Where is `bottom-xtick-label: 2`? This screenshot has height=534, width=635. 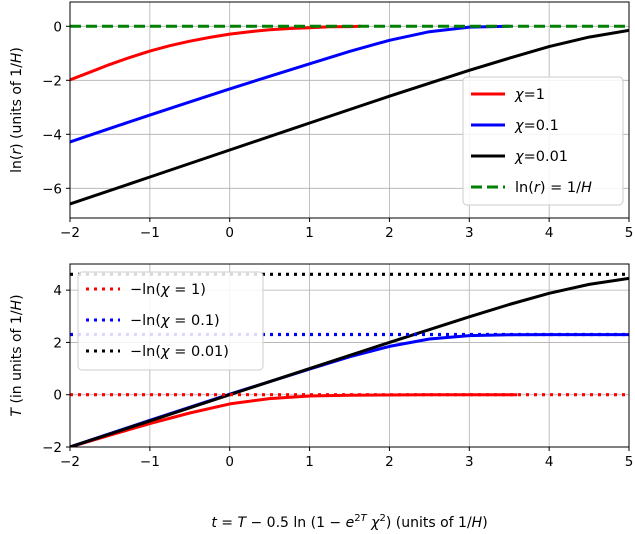 bottom-xtick-label: 2 is located at coordinates (389, 462).